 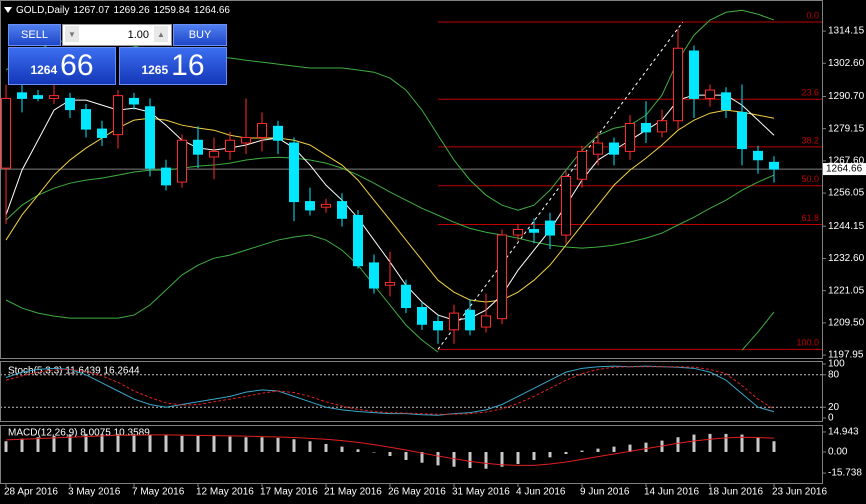 I want to click on sell-button: SELL, so click(x=34, y=35).